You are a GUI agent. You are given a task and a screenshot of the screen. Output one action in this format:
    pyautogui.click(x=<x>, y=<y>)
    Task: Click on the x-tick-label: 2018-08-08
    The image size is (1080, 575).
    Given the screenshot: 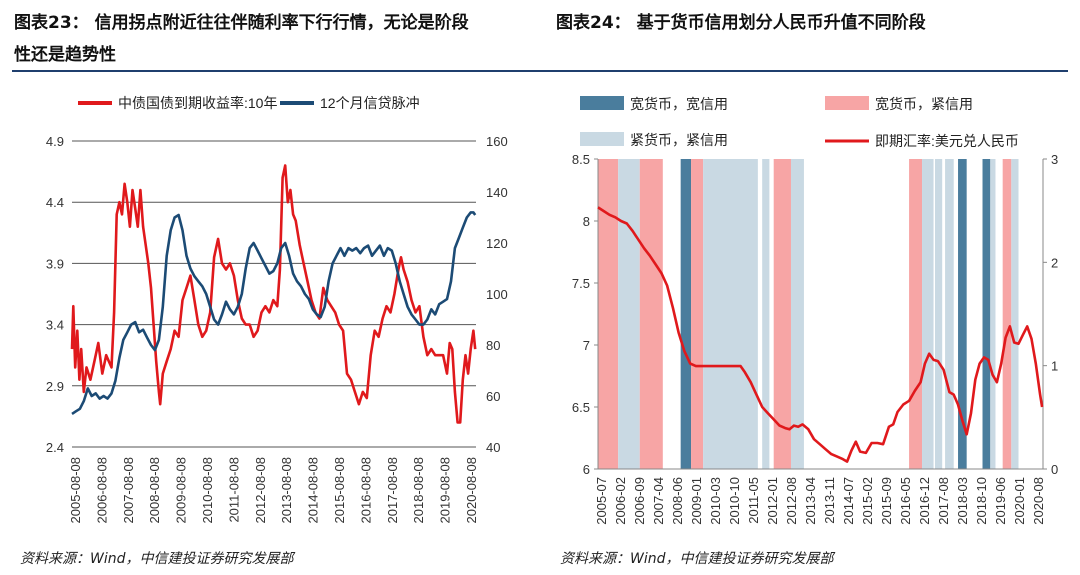 What is the action you would take?
    pyautogui.click(x=418, y=490)
    